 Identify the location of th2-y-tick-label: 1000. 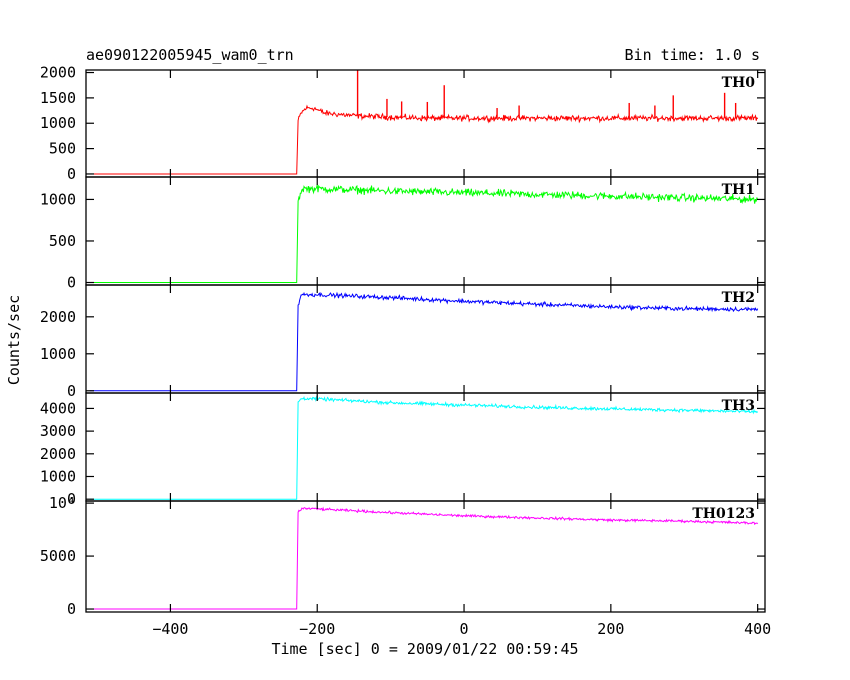
(58, 354).